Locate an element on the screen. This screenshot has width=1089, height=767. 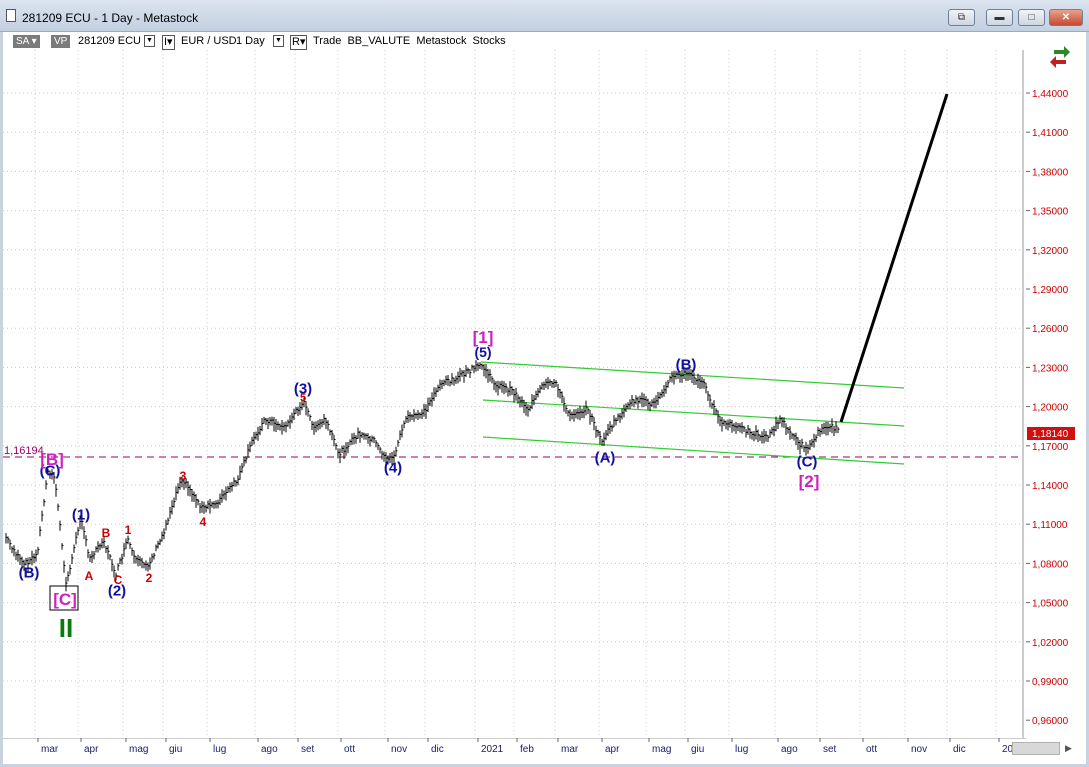
price-tick-label: 1,38000 is located at coordinates (1050, 172).